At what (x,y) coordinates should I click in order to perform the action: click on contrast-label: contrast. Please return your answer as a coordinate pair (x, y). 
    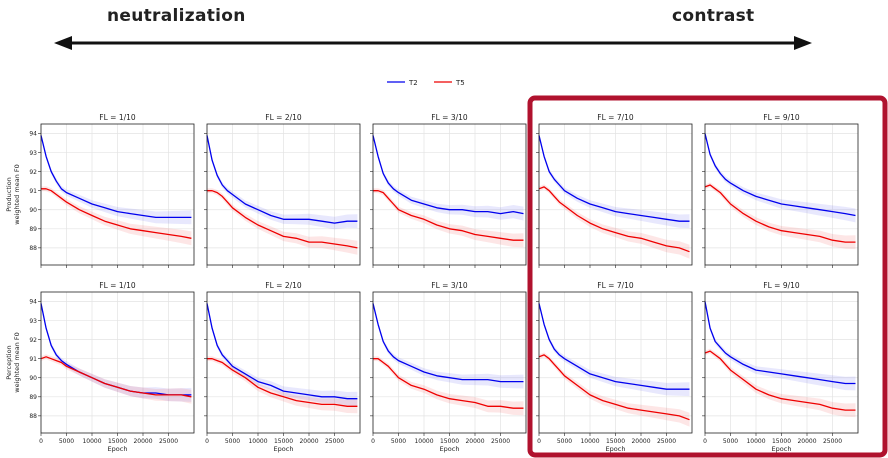
    Looking at the image, I should click on (713, 16).